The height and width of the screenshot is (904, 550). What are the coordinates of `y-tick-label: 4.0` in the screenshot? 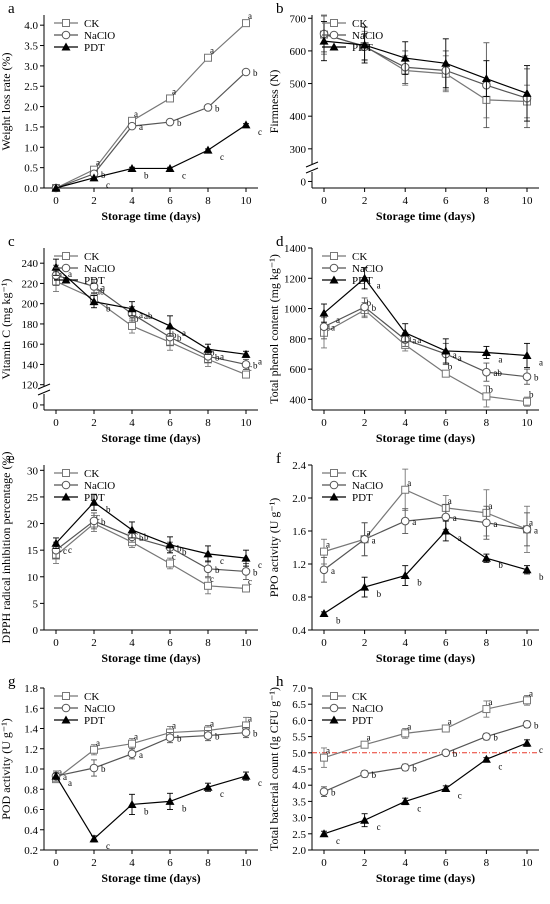 It's located at (299, 786).